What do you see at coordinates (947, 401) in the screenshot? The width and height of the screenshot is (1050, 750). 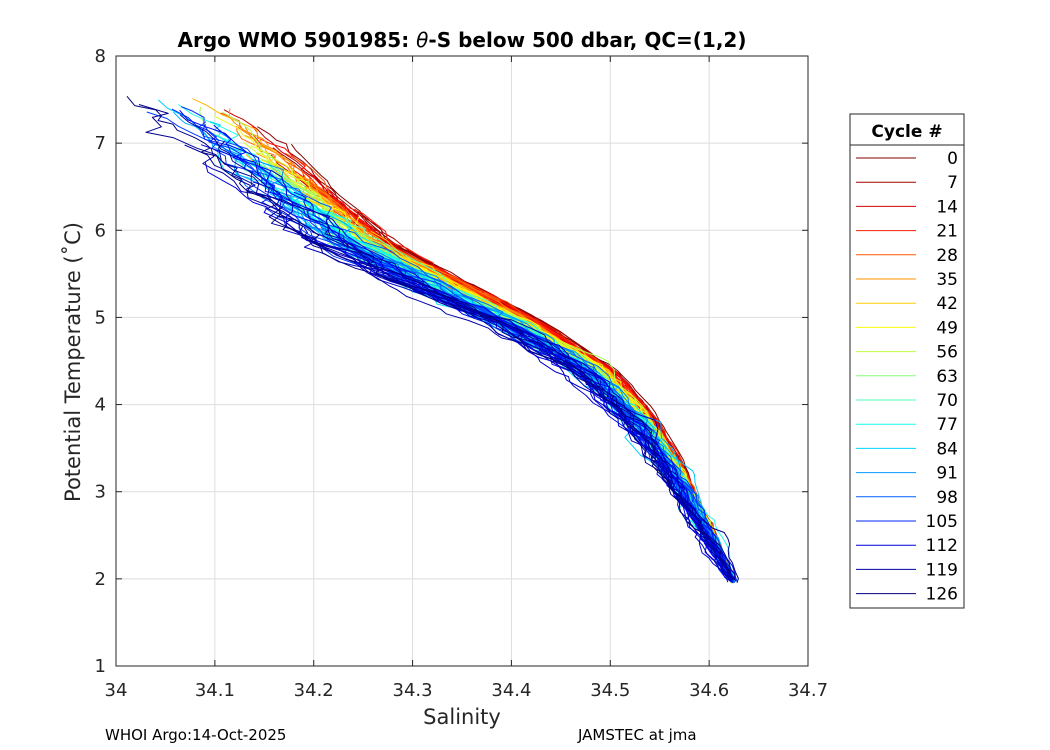 I see `legend-label: 70` at bounding box center [947, 401].